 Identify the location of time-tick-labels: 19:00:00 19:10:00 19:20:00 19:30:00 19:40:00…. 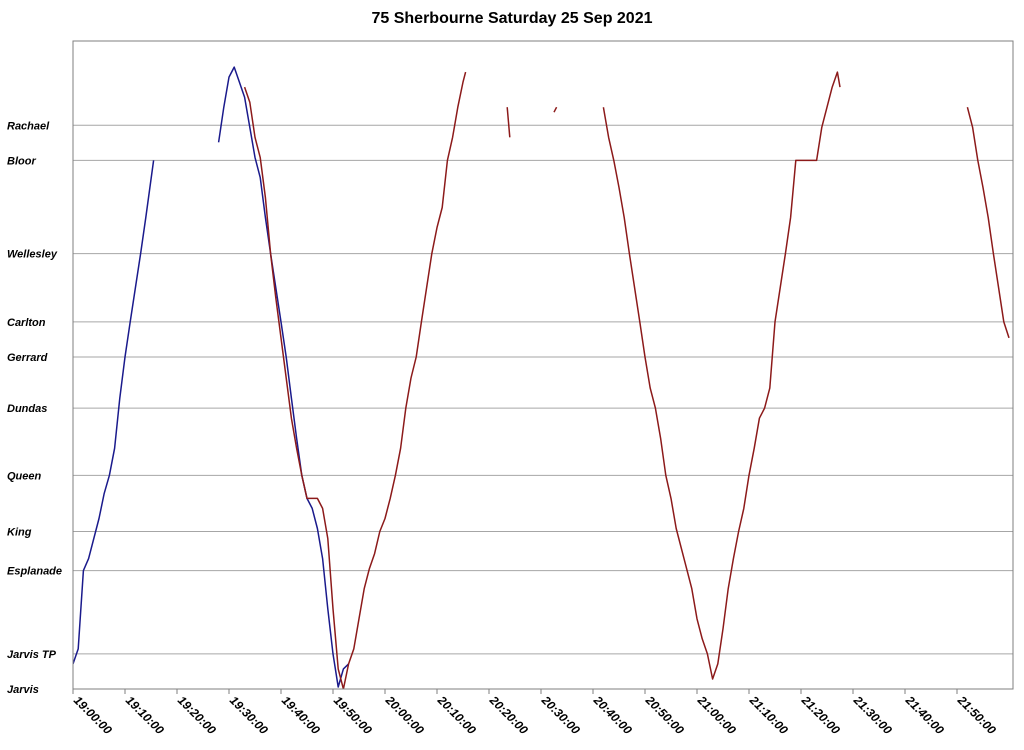
(535, 713).